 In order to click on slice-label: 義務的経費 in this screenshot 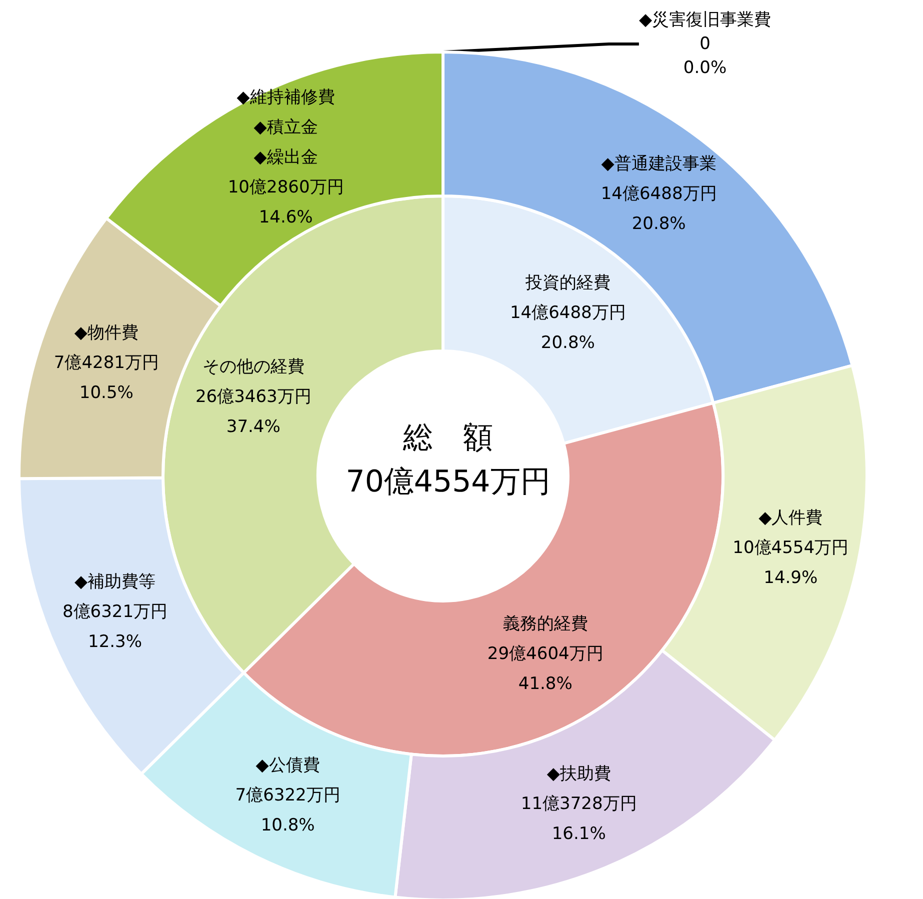, I will do `click(545, 624)`.